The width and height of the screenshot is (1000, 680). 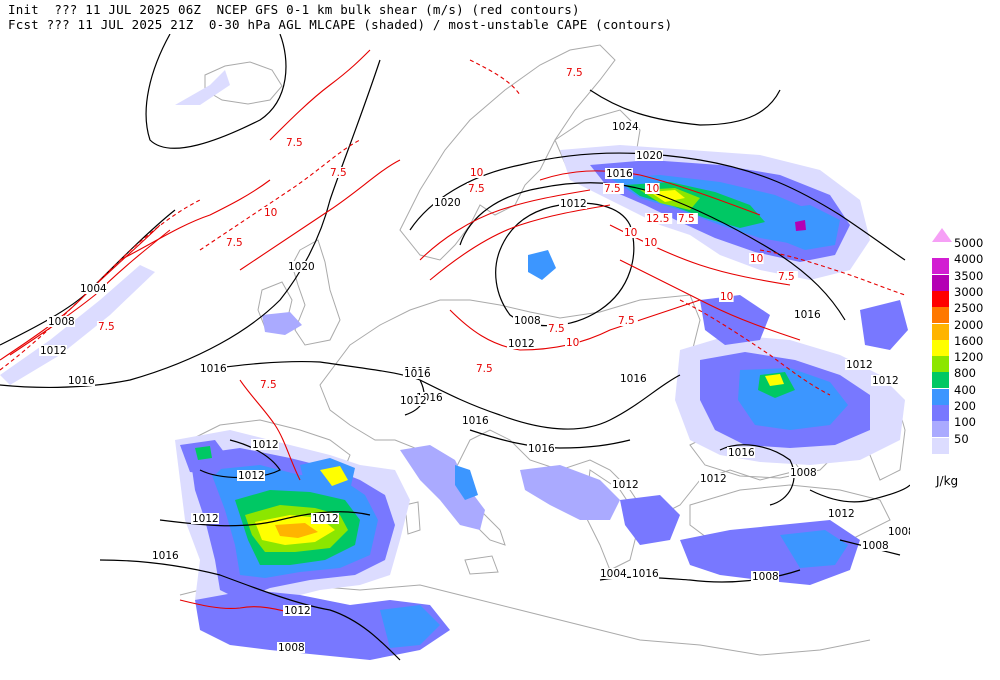 I want to click on shear-label: 12.5, so click(x=657, y=219).